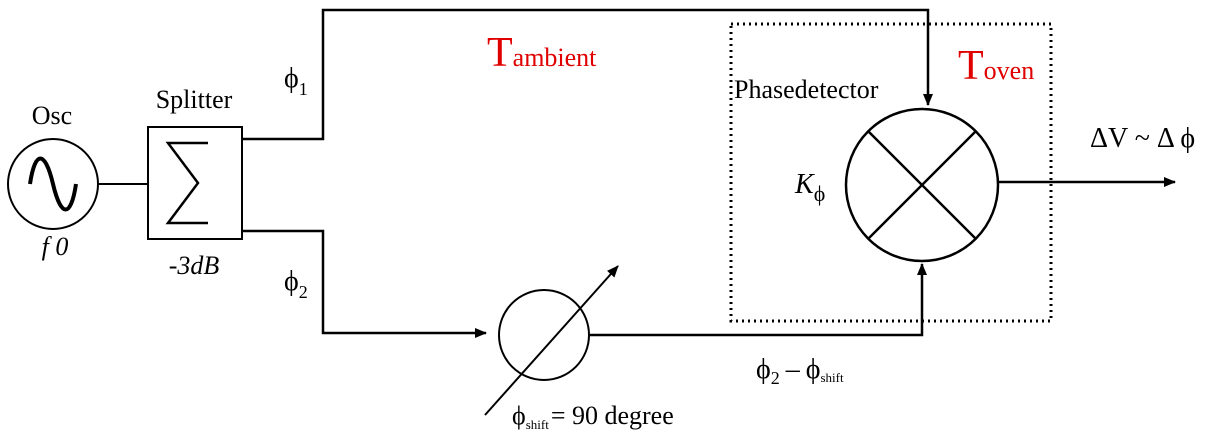  Describe the element at coordinates (542, 53) in the screenshot. I see `ambient-temperature-label: Tambient` at that location.